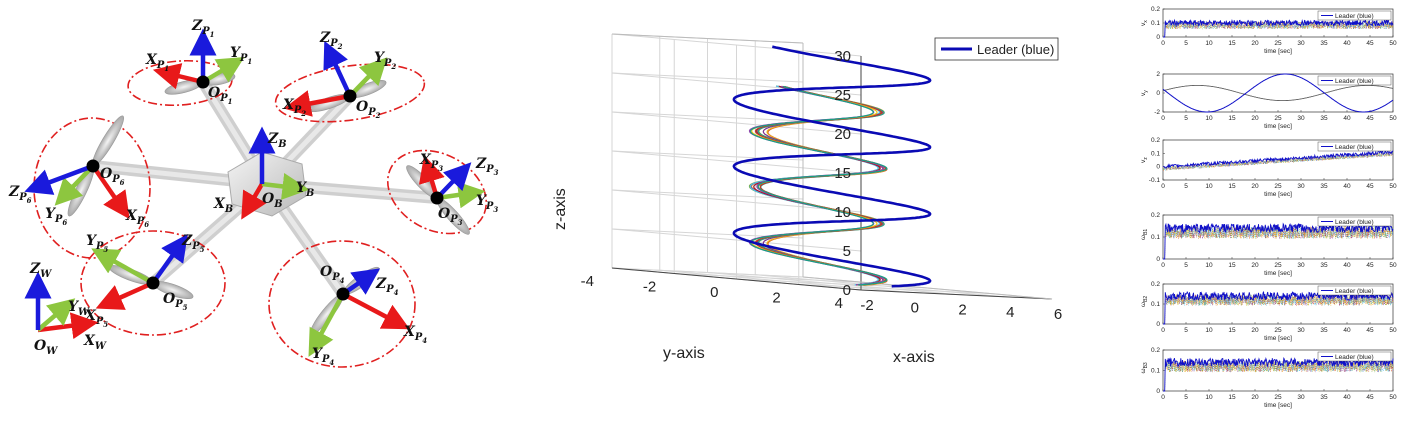 This screenshot has height=423, width=1403. I want to click on y-axis-arrow-P4, so click(326, 324).